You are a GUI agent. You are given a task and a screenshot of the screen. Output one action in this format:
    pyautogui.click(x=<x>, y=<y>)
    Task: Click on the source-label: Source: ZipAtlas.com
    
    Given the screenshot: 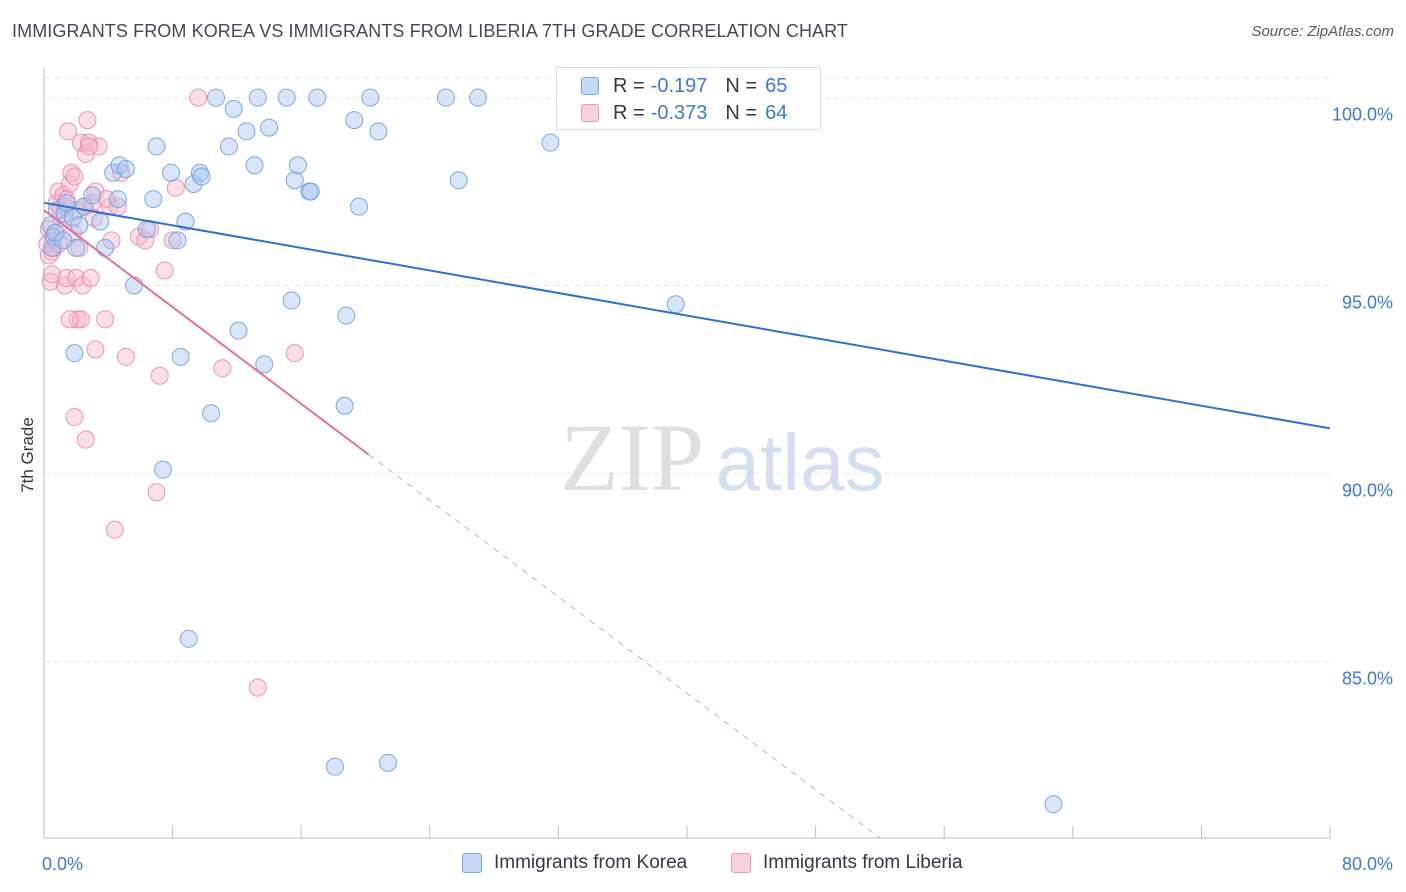 What is the action you would take?
    pyautogui.click(x=1322, y=31)
    